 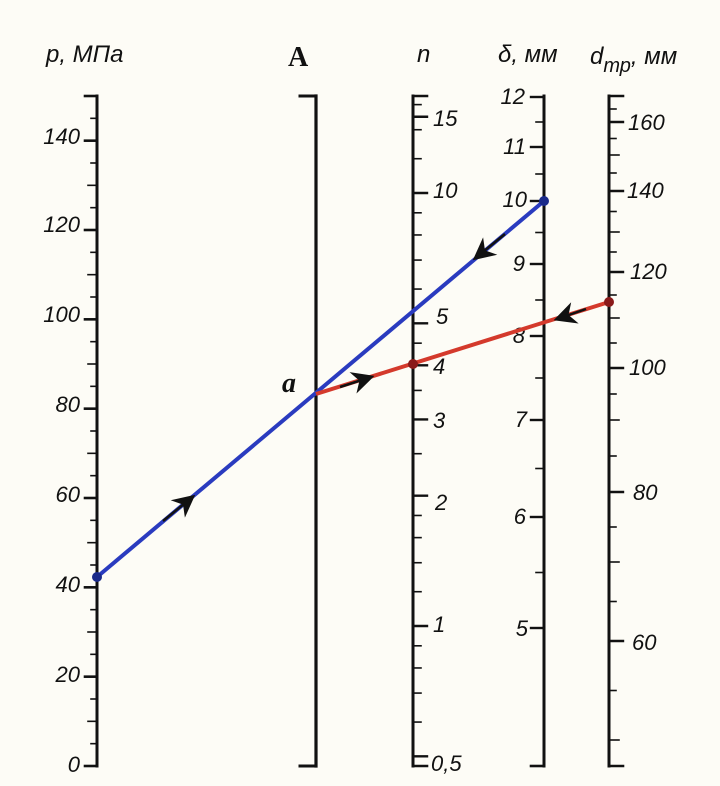 I want to click on p-tick-label: 80, so click(x=68, y=404).